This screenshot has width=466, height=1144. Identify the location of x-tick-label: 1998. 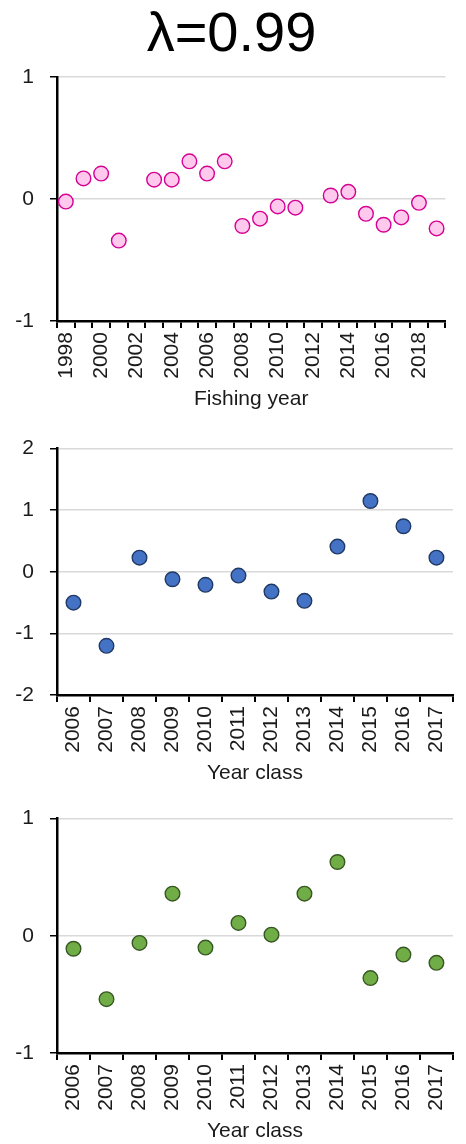
(64, 355).